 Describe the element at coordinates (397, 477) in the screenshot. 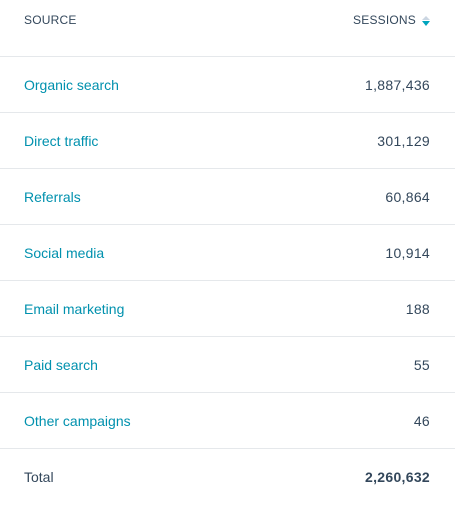

I see `total-sessions-value: 2,260,632` at that location.